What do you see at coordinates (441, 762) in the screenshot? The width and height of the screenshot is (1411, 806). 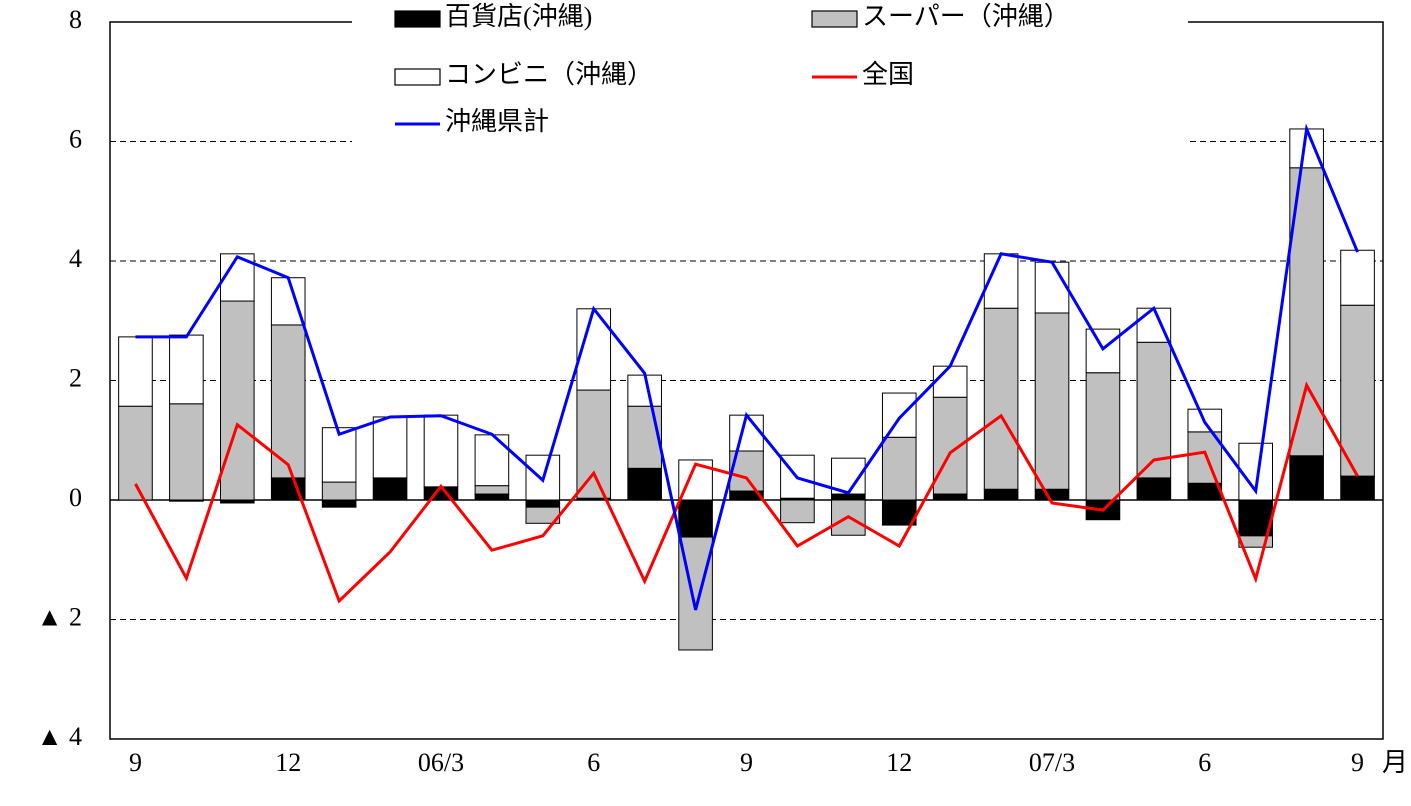 I see `x-tick-label: 06/3` at bounding box center [441, 762].